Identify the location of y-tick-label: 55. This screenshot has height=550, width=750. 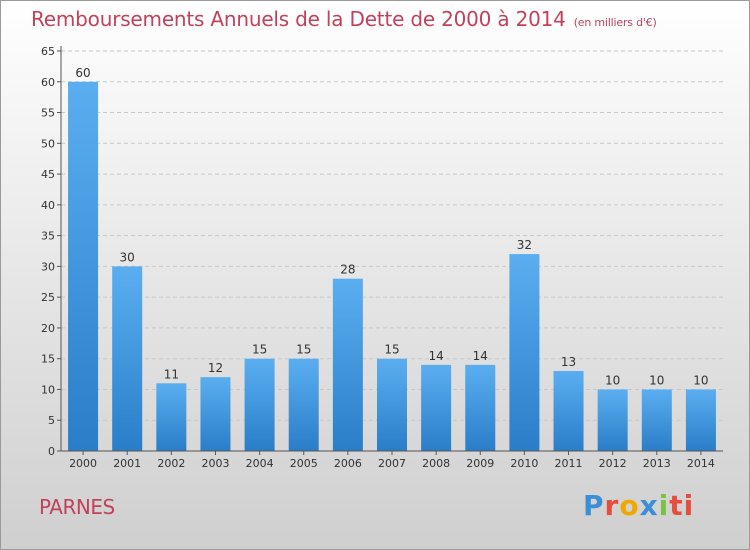
(48, 113).